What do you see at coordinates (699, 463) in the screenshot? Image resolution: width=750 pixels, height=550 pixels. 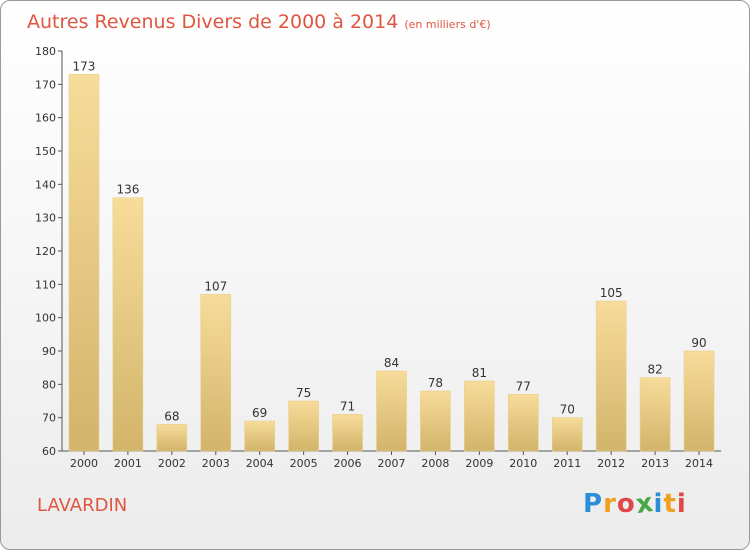 I see `x-tick-label: 2014` at bounding box center [699, 463].